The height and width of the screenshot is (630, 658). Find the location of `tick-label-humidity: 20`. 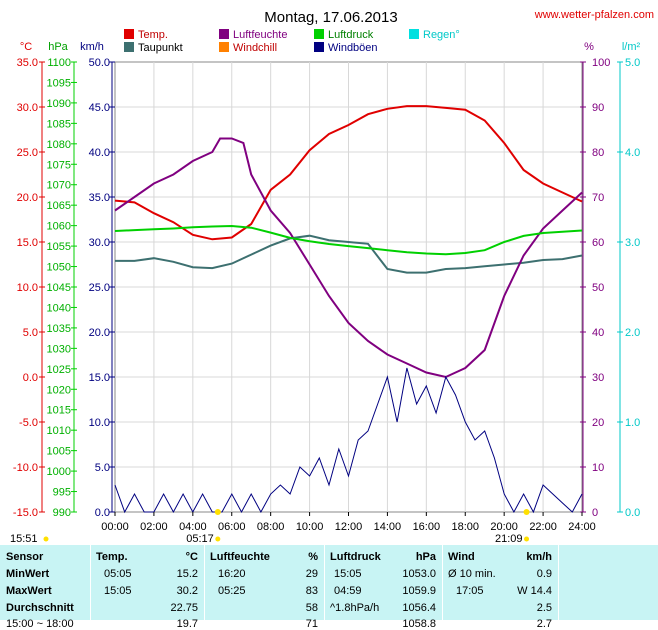

tick-label-humidity: 20 is located at coordinates (598, 423).